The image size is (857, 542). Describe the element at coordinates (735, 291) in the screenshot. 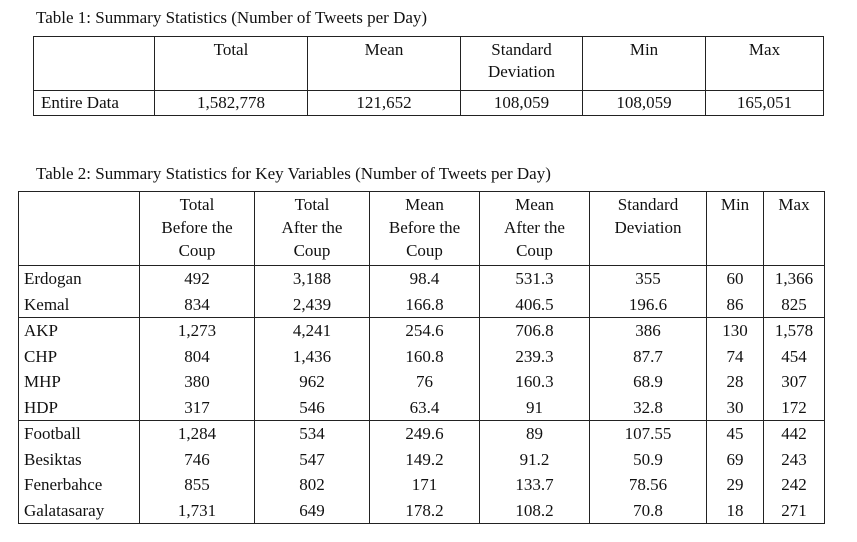

I see `values-cell: 60 86` at that location.